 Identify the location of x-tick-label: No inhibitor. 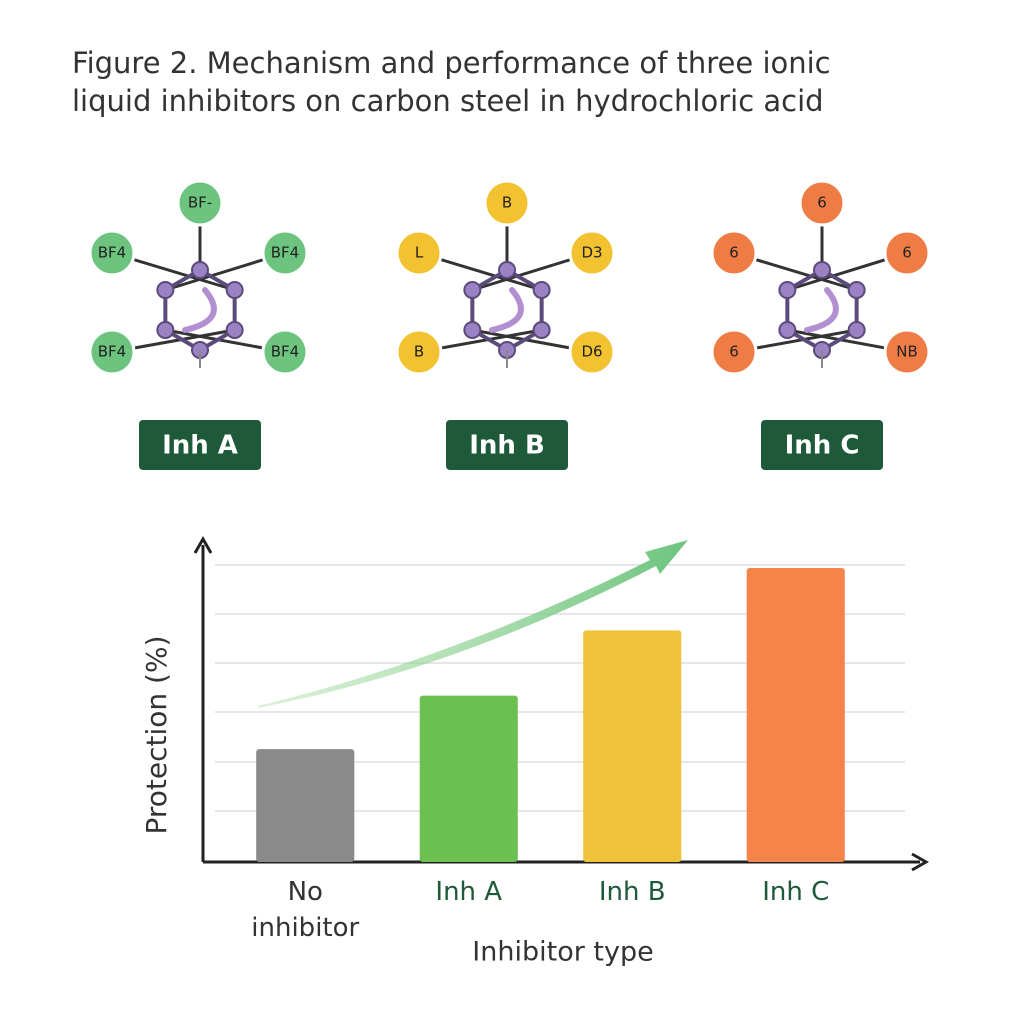
(305, 910).